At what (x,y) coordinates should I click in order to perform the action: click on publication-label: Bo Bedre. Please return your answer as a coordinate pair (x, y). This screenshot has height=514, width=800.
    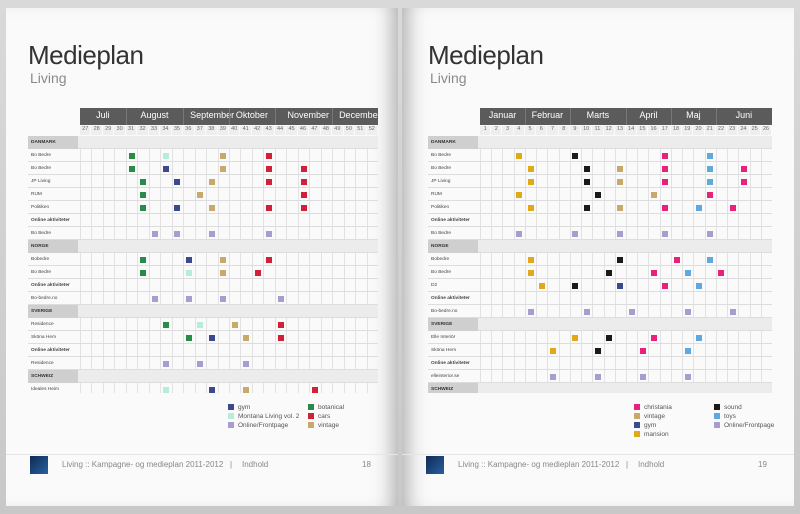
    Looking at the image, I should click on (41, 155).